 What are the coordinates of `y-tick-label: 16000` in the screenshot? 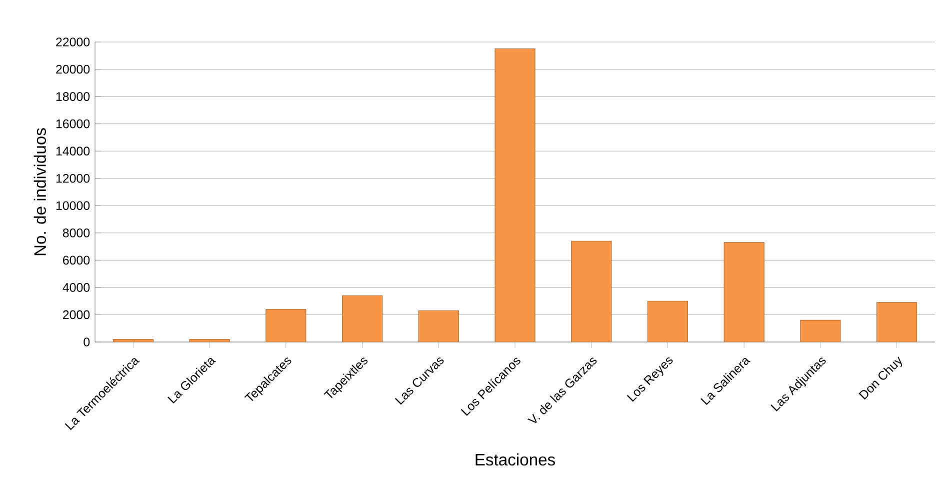 It's located at (73, 123).